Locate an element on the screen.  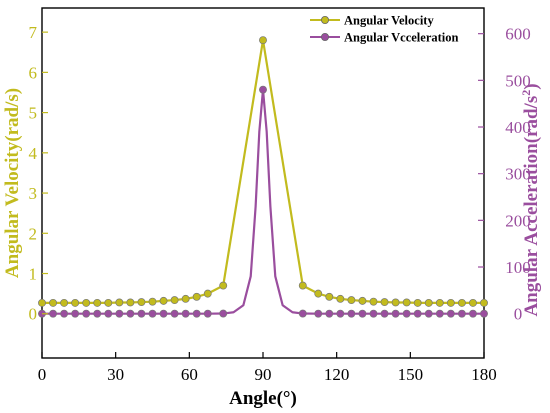
x-tick-label-1: 30 is located at coordinates (115, 374).